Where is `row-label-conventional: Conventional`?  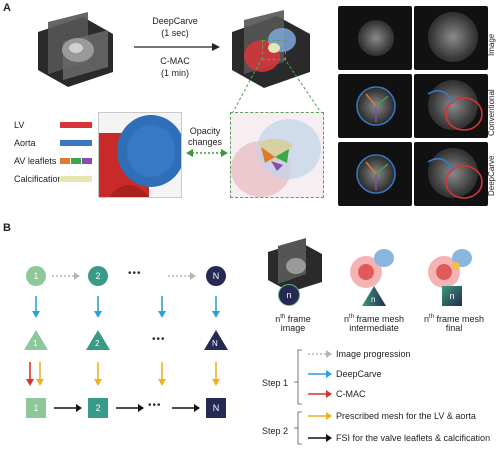
row-label-conventional: Conventional is located at coordinates (491, 112).